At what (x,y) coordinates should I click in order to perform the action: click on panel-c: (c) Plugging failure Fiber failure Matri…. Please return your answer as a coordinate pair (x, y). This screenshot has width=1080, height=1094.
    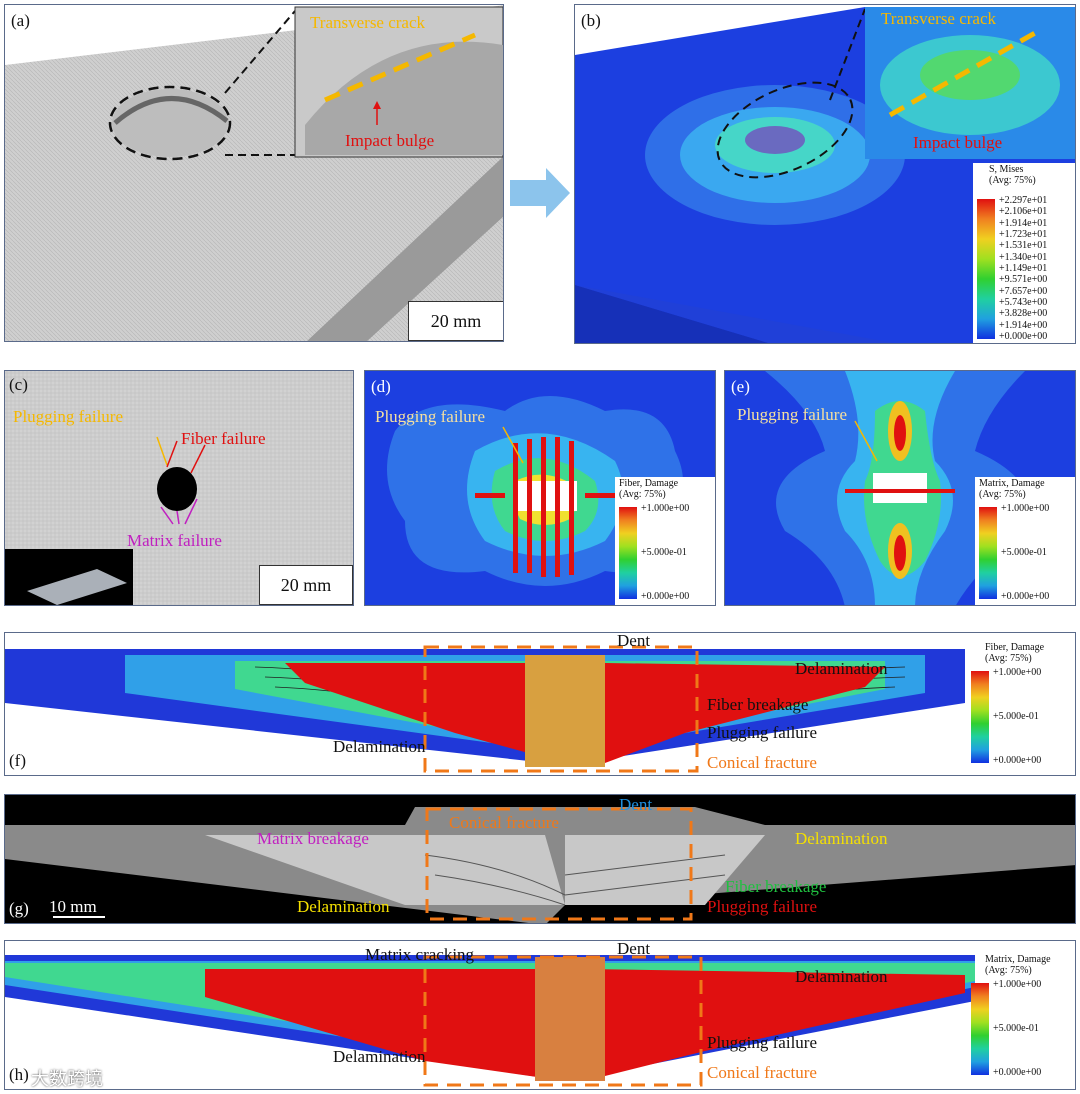
    Looking at the image, I should click on (179, 488).